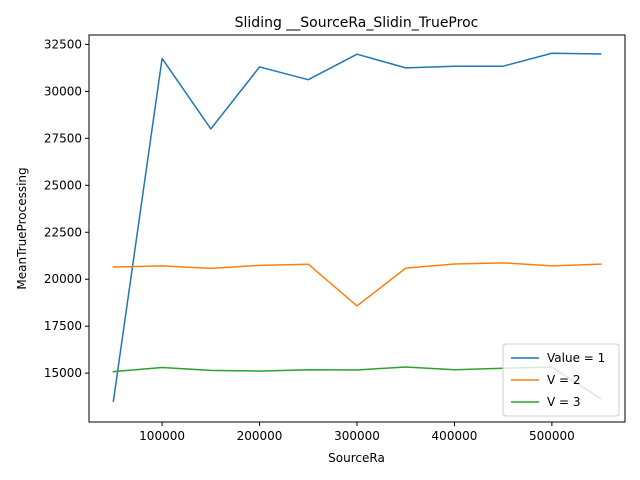 The image size is (640, 480). What do you see at coordinates (63, 279) in the screenshot?
I see `y-tick-label: 20000` at bounding box center [63, 279].